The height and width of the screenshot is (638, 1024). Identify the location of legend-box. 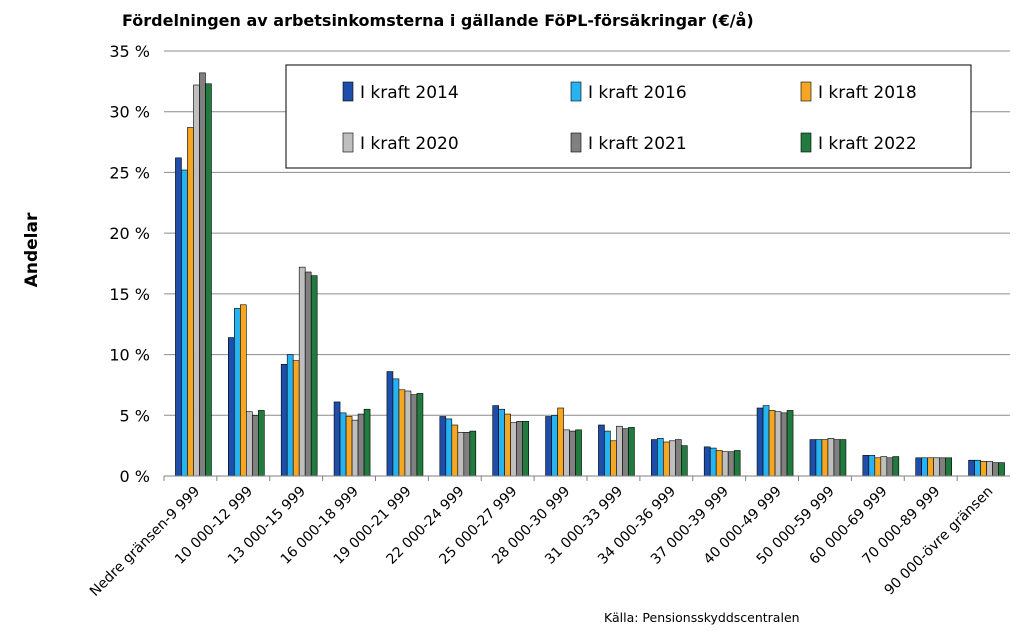
(628, 116).